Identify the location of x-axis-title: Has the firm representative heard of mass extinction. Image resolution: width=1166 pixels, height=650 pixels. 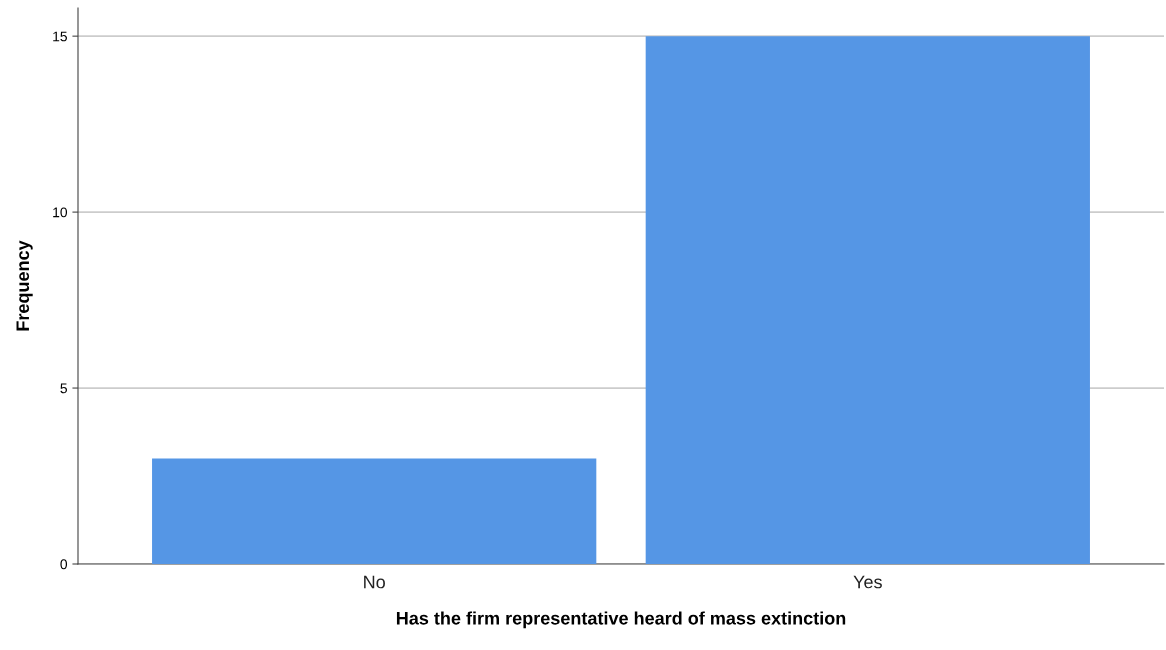
(621, 620).